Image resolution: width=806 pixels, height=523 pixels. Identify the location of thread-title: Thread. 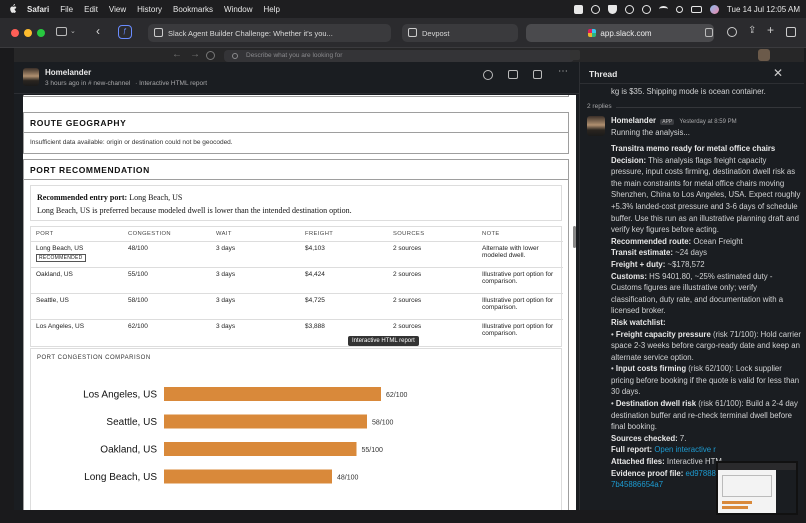
(603, 74).